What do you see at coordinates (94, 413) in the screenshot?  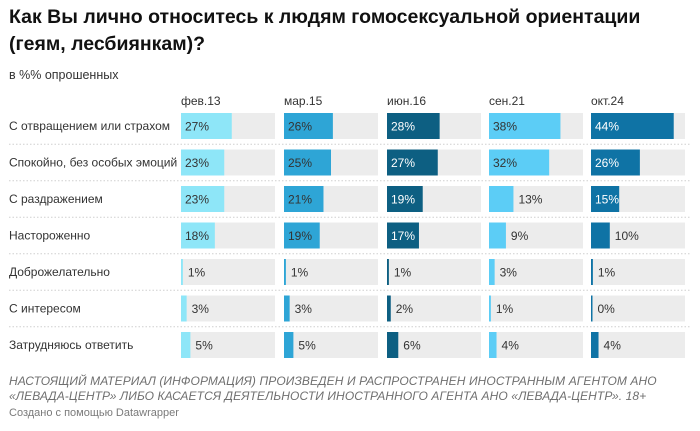 I see `datawrapper-credit: Создано с помощью Datawrapper` at bounding box center [94, 413].